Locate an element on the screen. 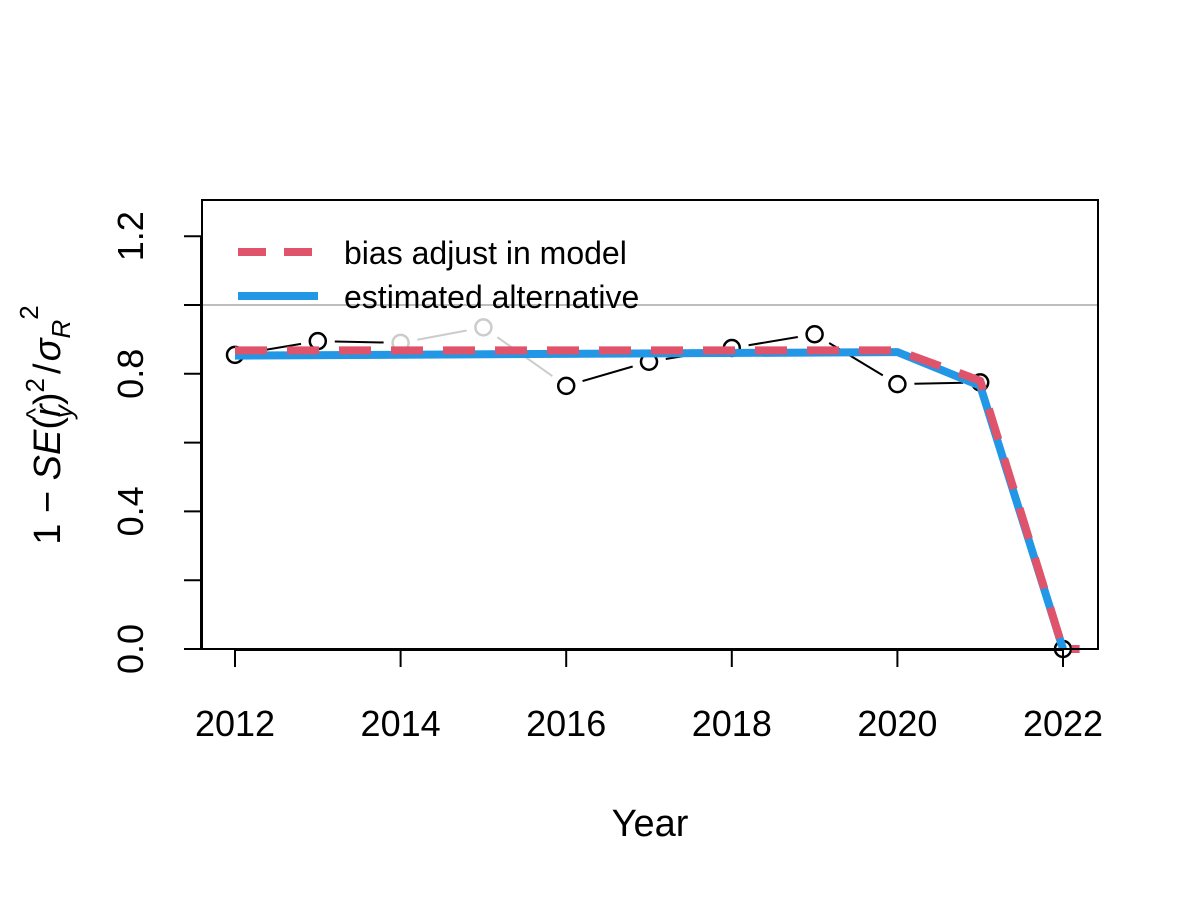  y-title-open-paren: ( is located at coordinates (48, 423).